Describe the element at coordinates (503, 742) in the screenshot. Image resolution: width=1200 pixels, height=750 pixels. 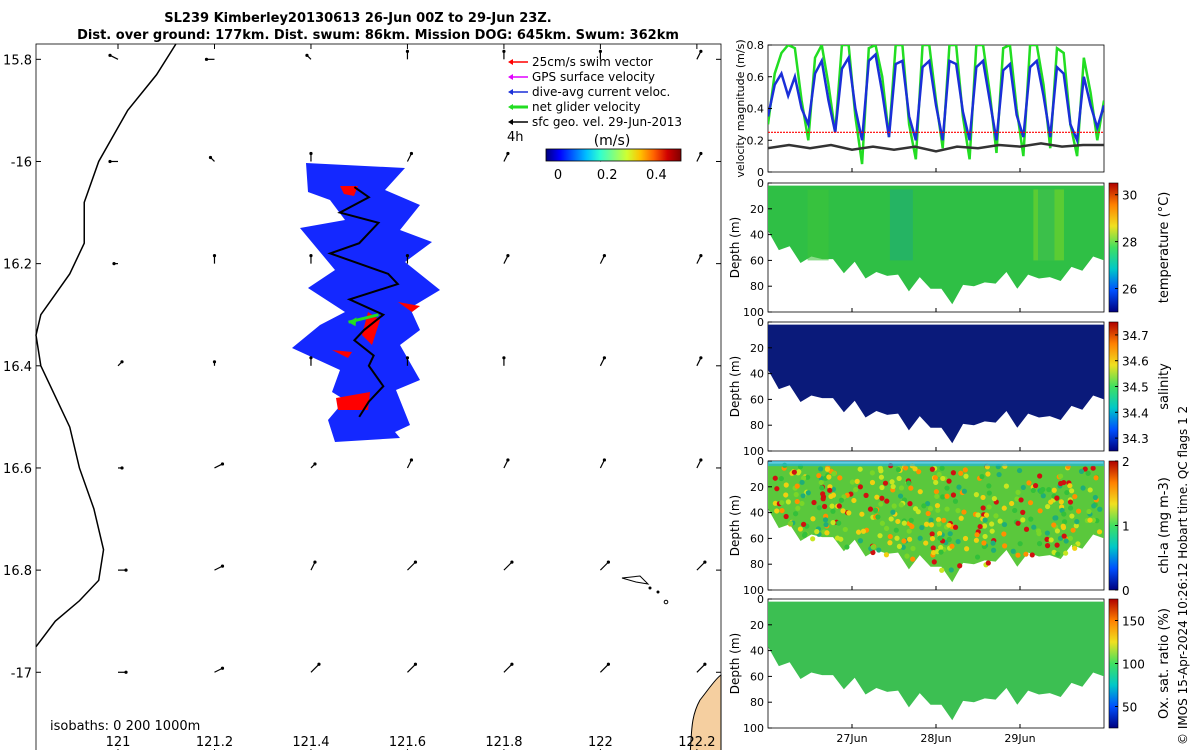
I see `x-tick-label: 121.8` at that location.